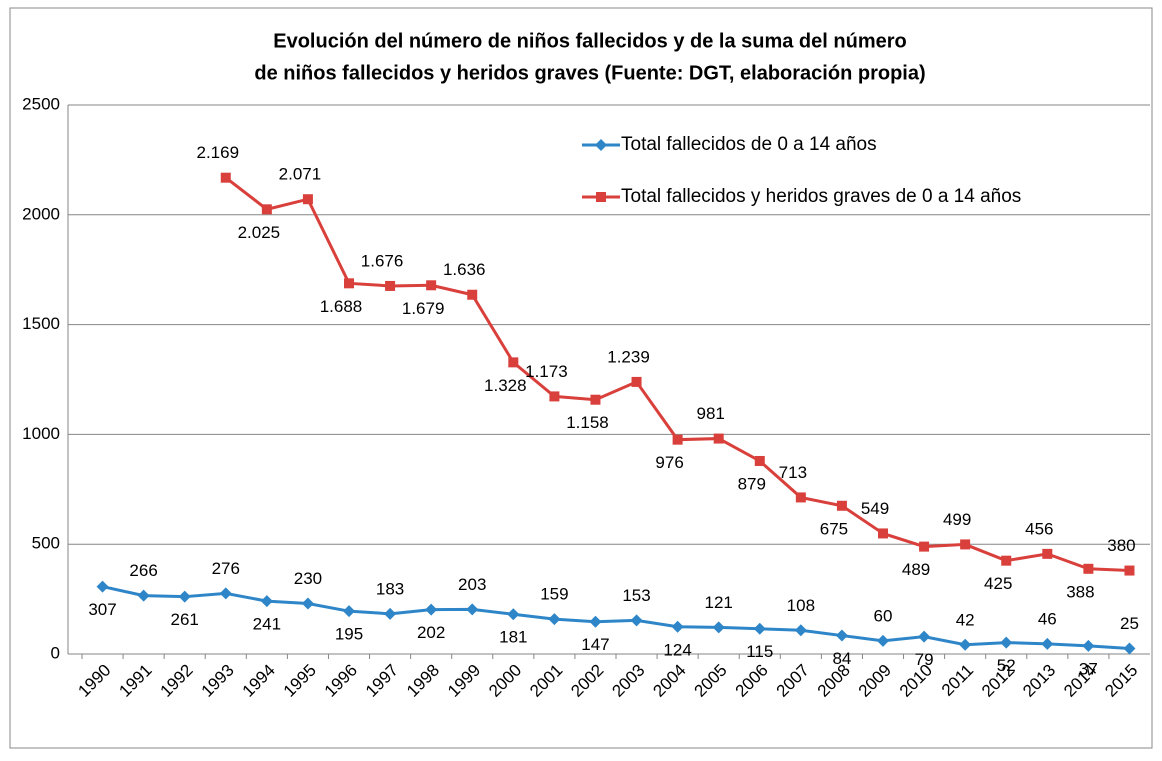 Image resolution: width=1162 pixels, height=761 pixels. What do you see at coordinates (1129, 623) in the screenshot?
I see `data-label: 25` at bounding box center [1129, 623].